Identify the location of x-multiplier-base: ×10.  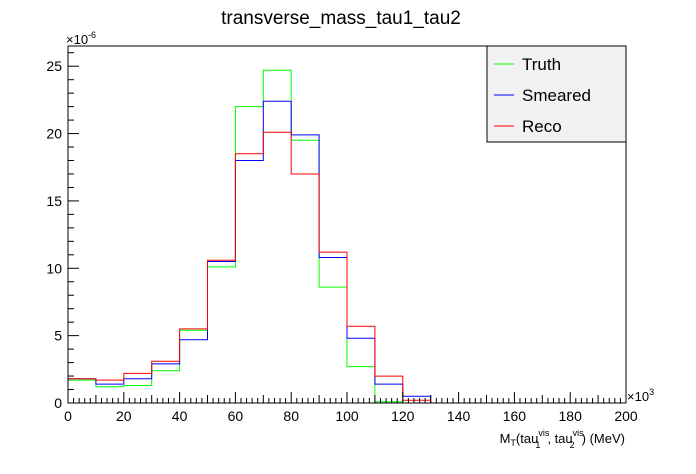
(638, 396).